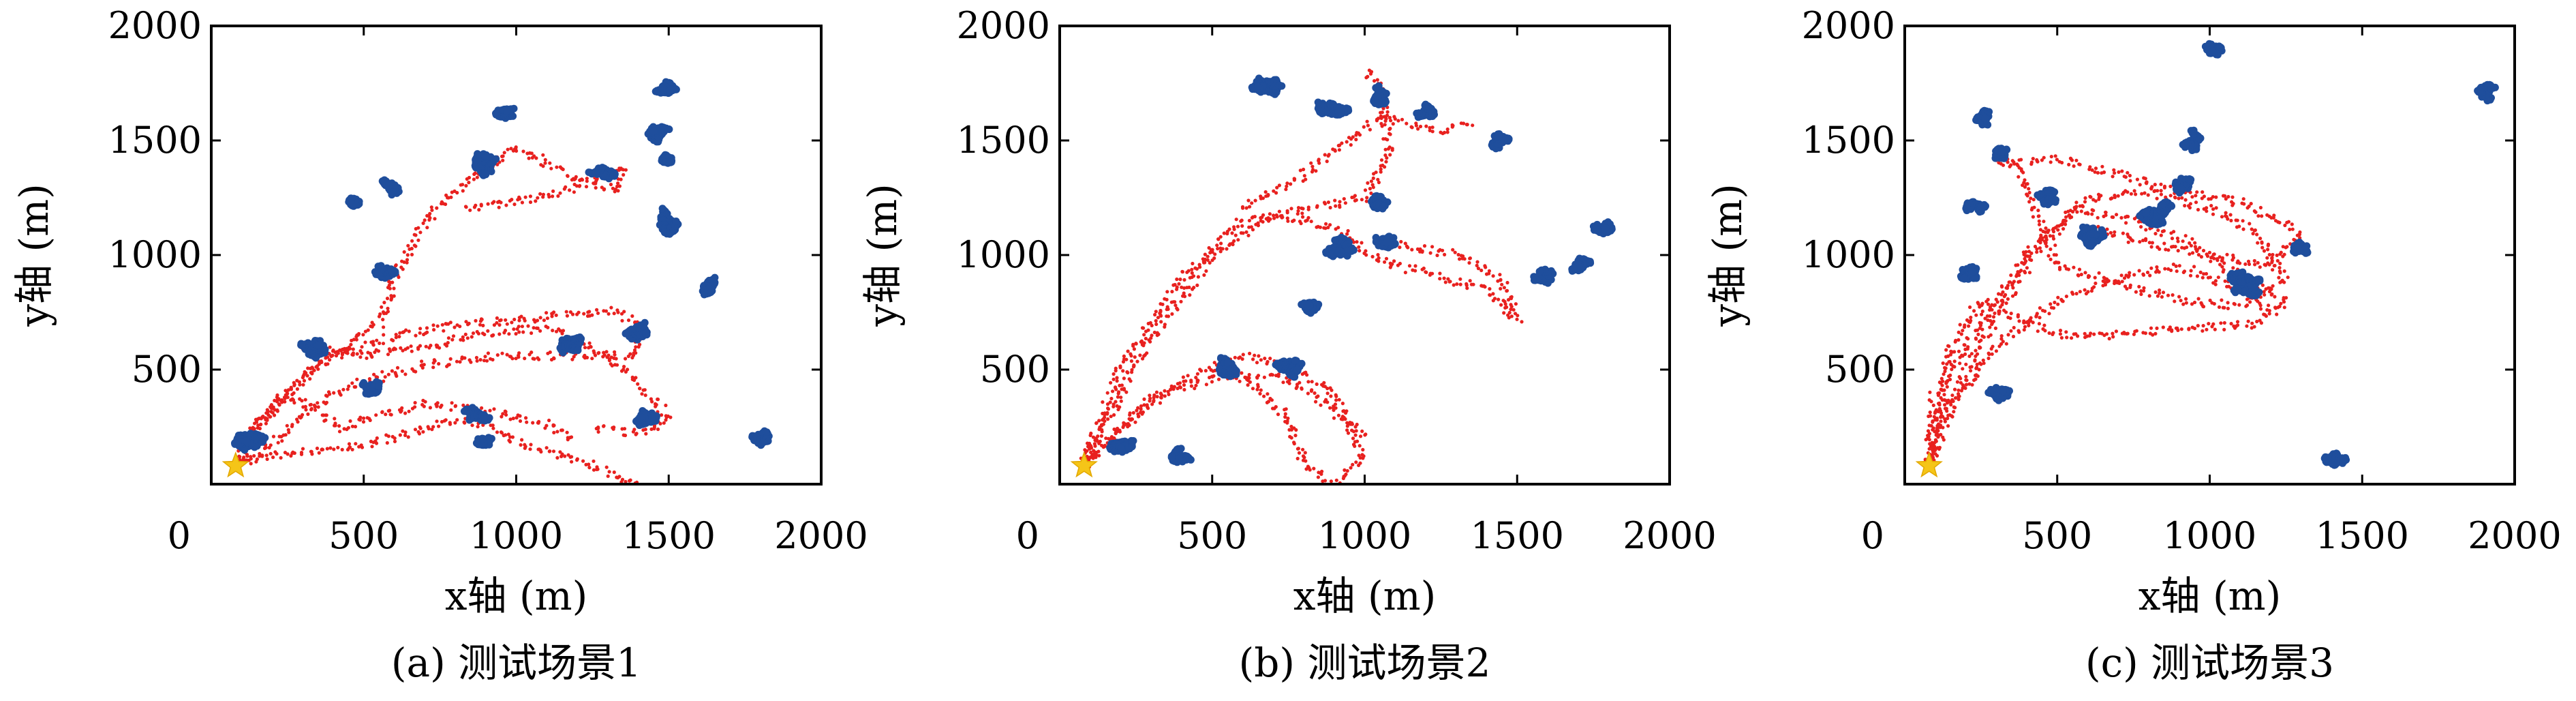  Describe the element at coordinates (516, 535) in the screenshot. I see `x-tick-label: 1000` at that location.